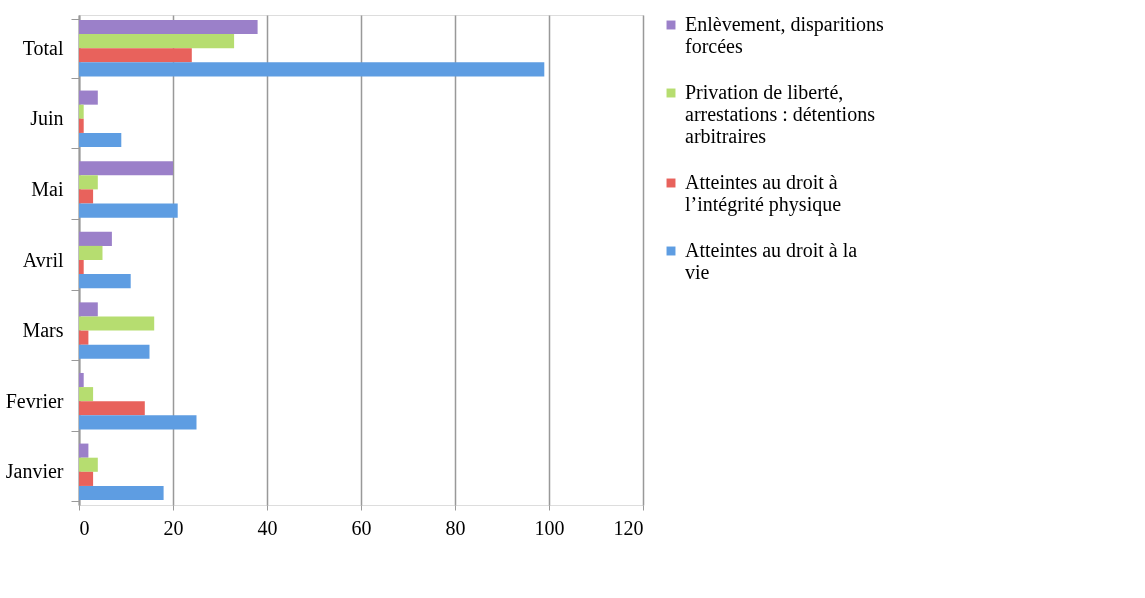  What do you see at coordinates (43, 330) in the screenshot?
I see `y-tick-label: Mars` at bounding box center [43, 330].